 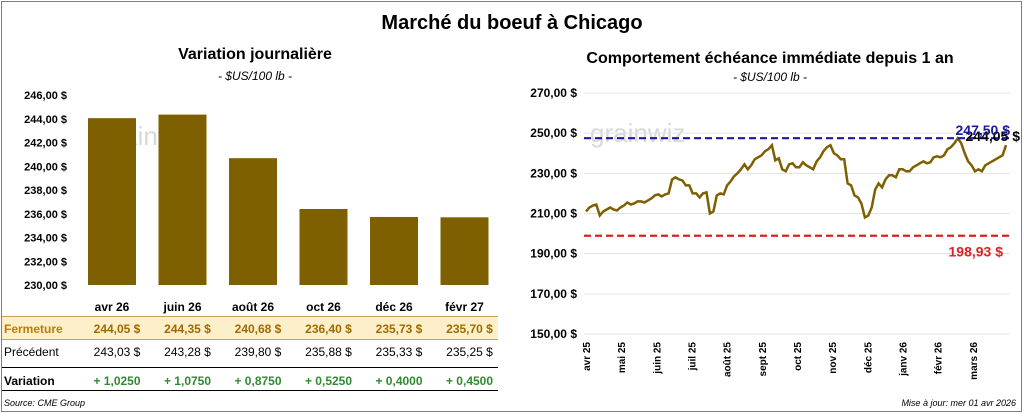 I want to click on max-value-label: 247,50 $, so click(x=983, y=130).